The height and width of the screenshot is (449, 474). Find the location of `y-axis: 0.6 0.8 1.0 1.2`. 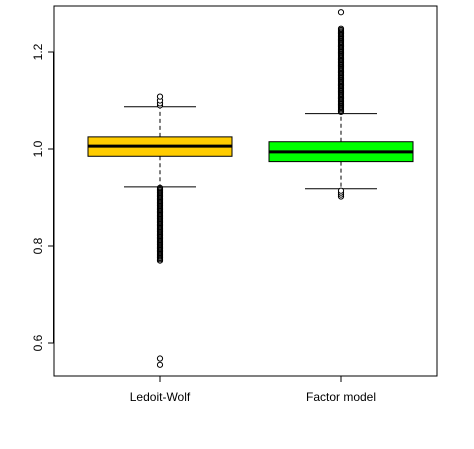

y-axis: 0.6 0.8 1.0 1.2 is located at coordinates (42, 197).